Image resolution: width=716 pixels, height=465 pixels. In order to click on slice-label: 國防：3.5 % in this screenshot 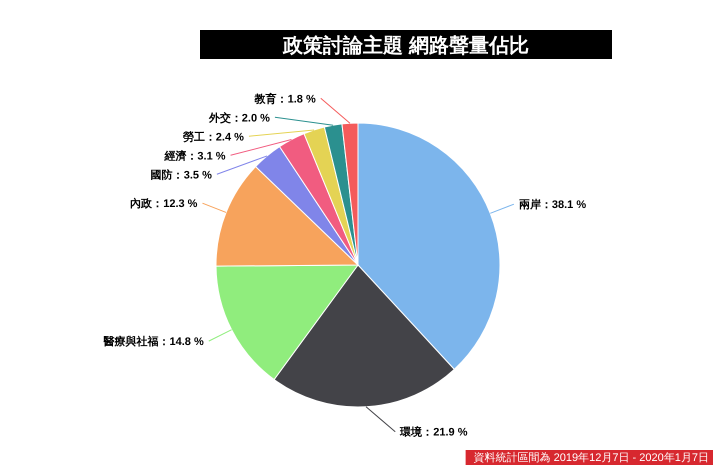, I will do `click(181, 175)`.